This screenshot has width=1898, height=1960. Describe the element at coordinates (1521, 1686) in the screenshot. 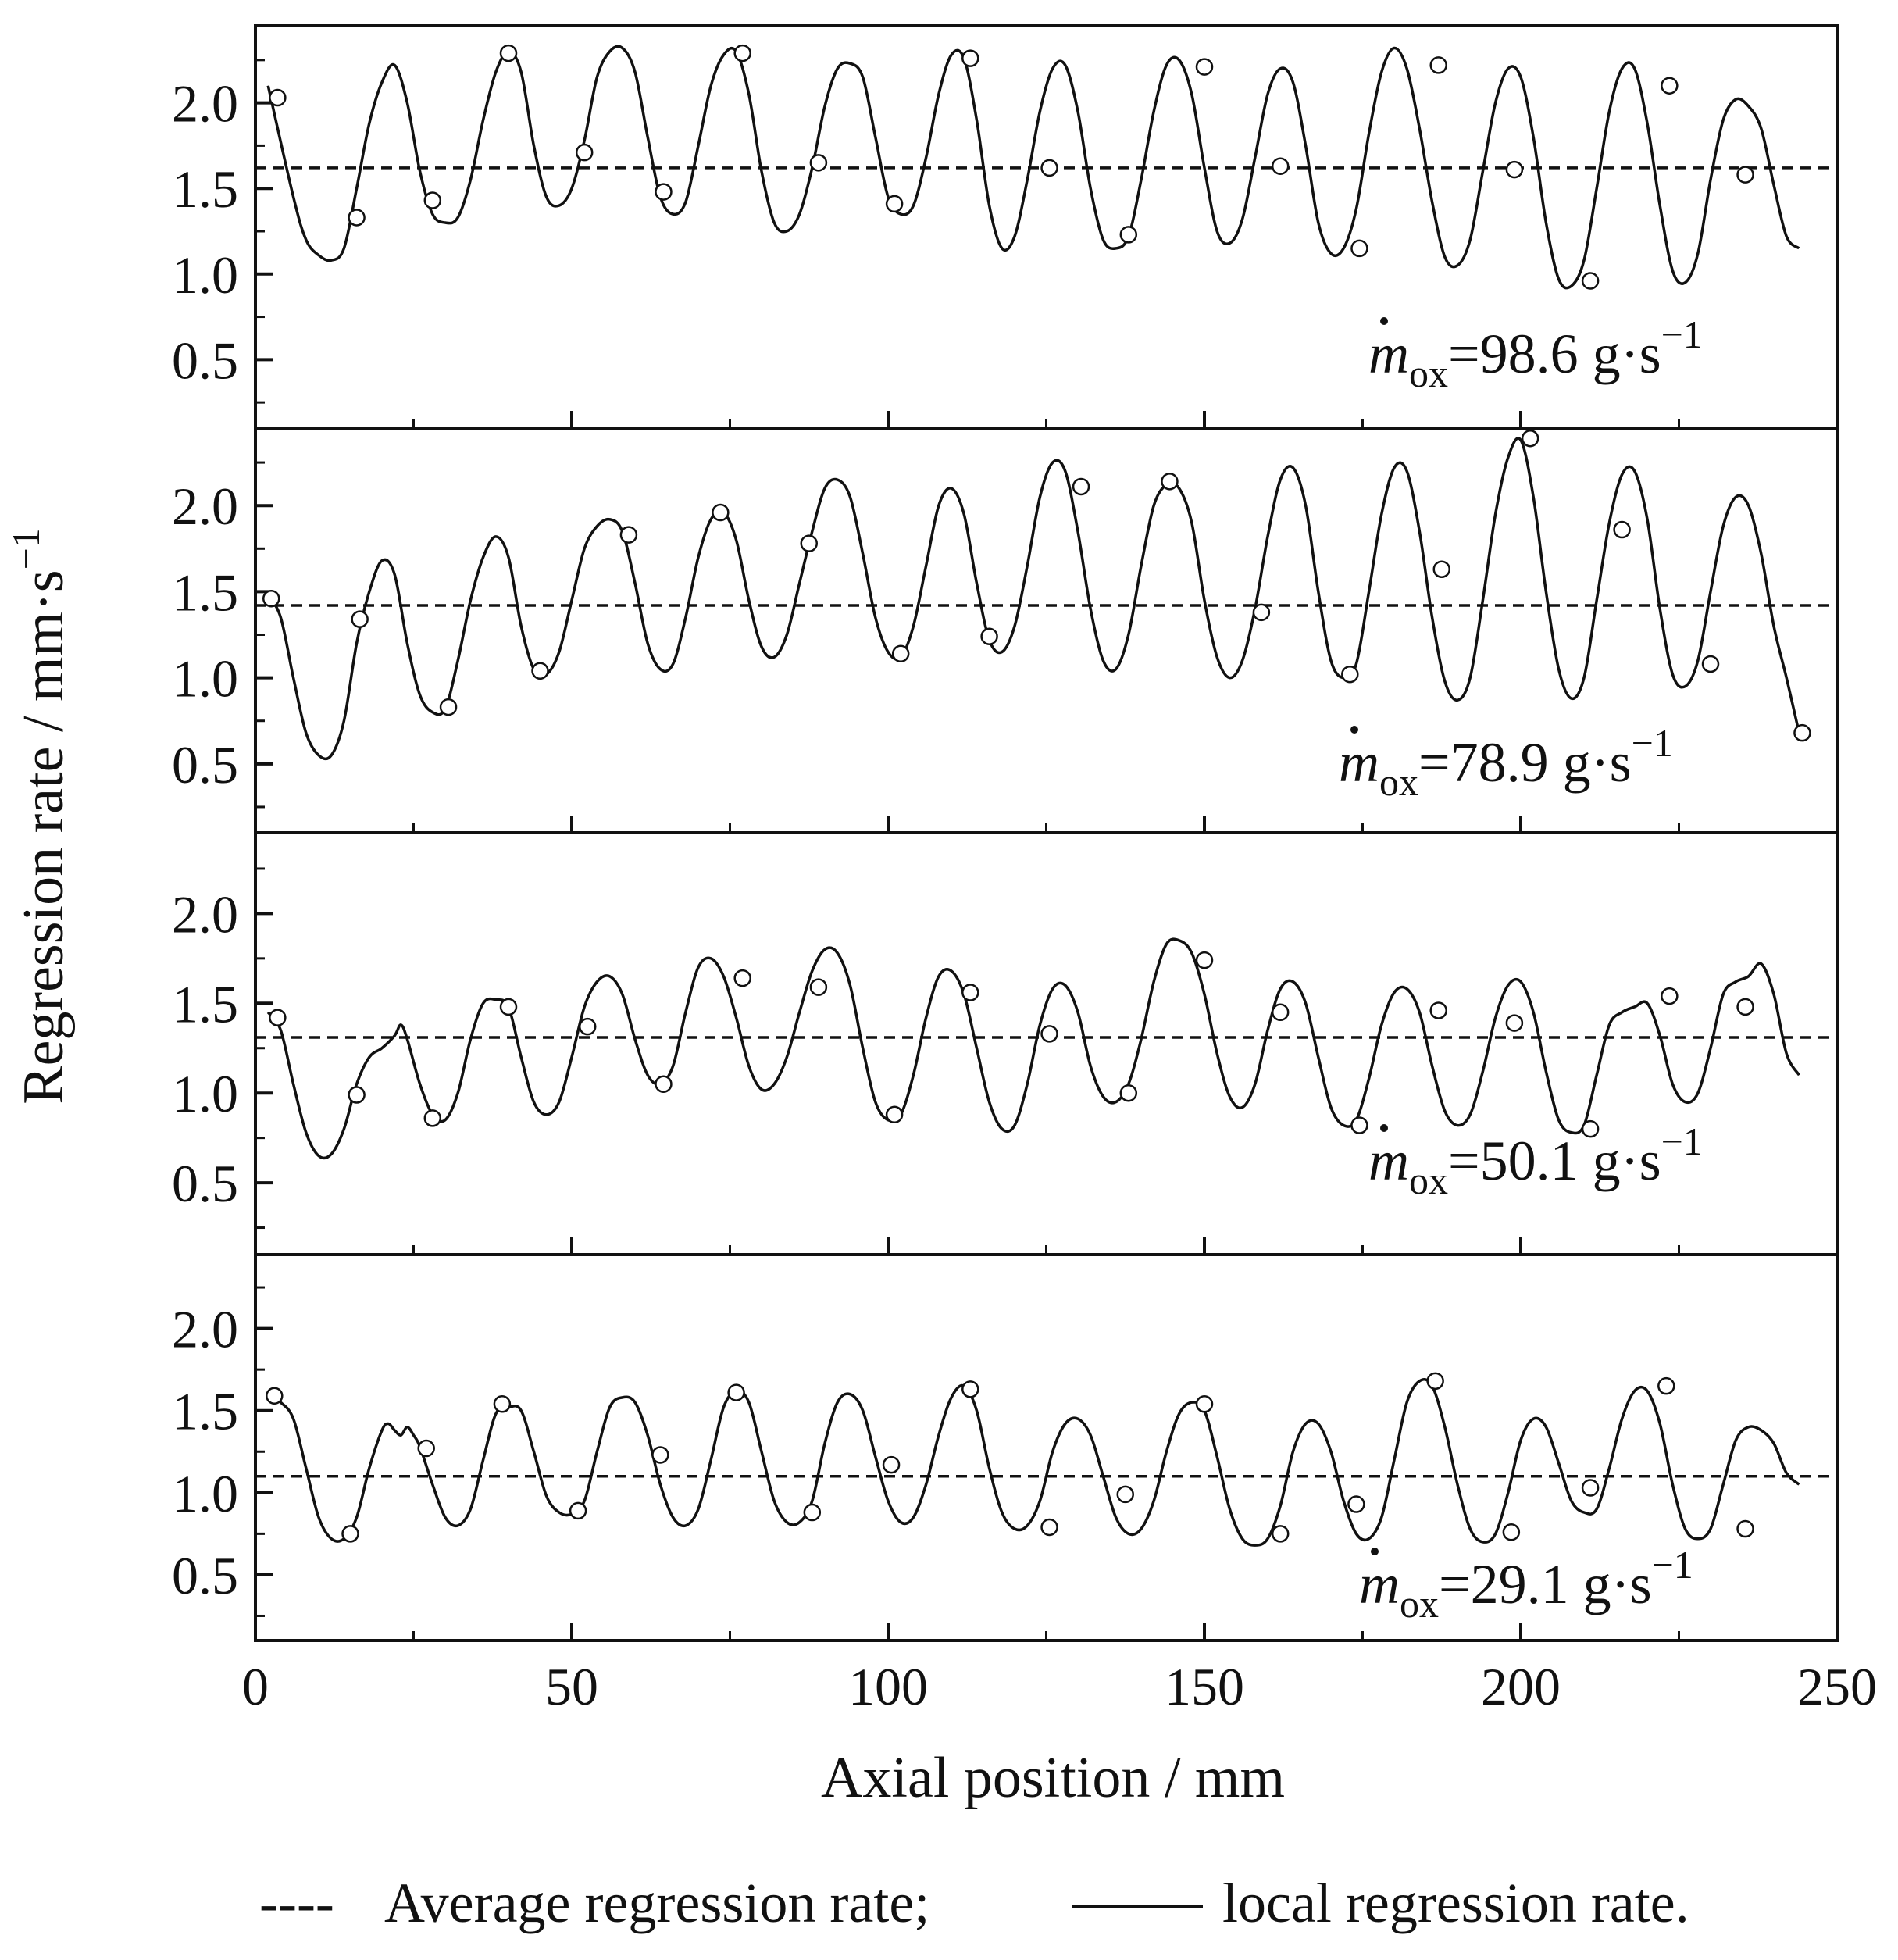

I see `x-tick-label: 200` at that location.